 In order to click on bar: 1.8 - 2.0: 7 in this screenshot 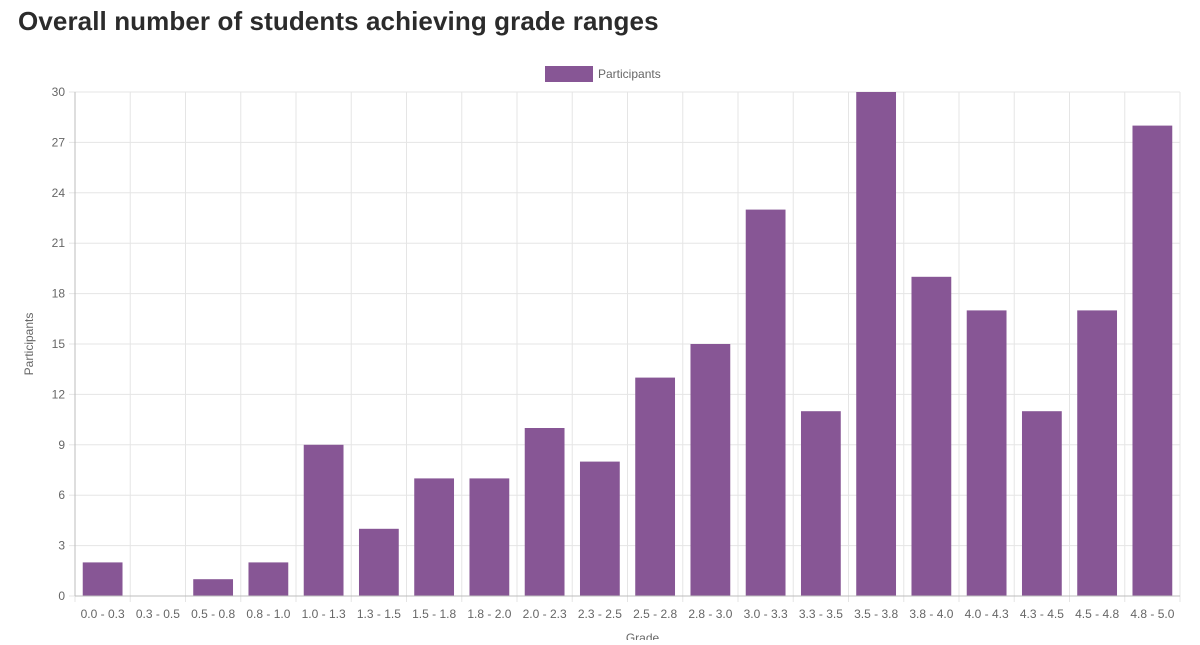, I will do `click(489, 537)`.